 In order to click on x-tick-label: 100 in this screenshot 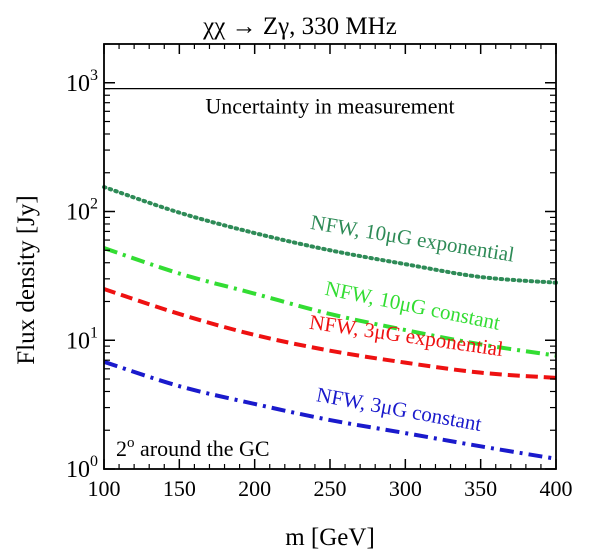, I will do `click(104, 488)`.